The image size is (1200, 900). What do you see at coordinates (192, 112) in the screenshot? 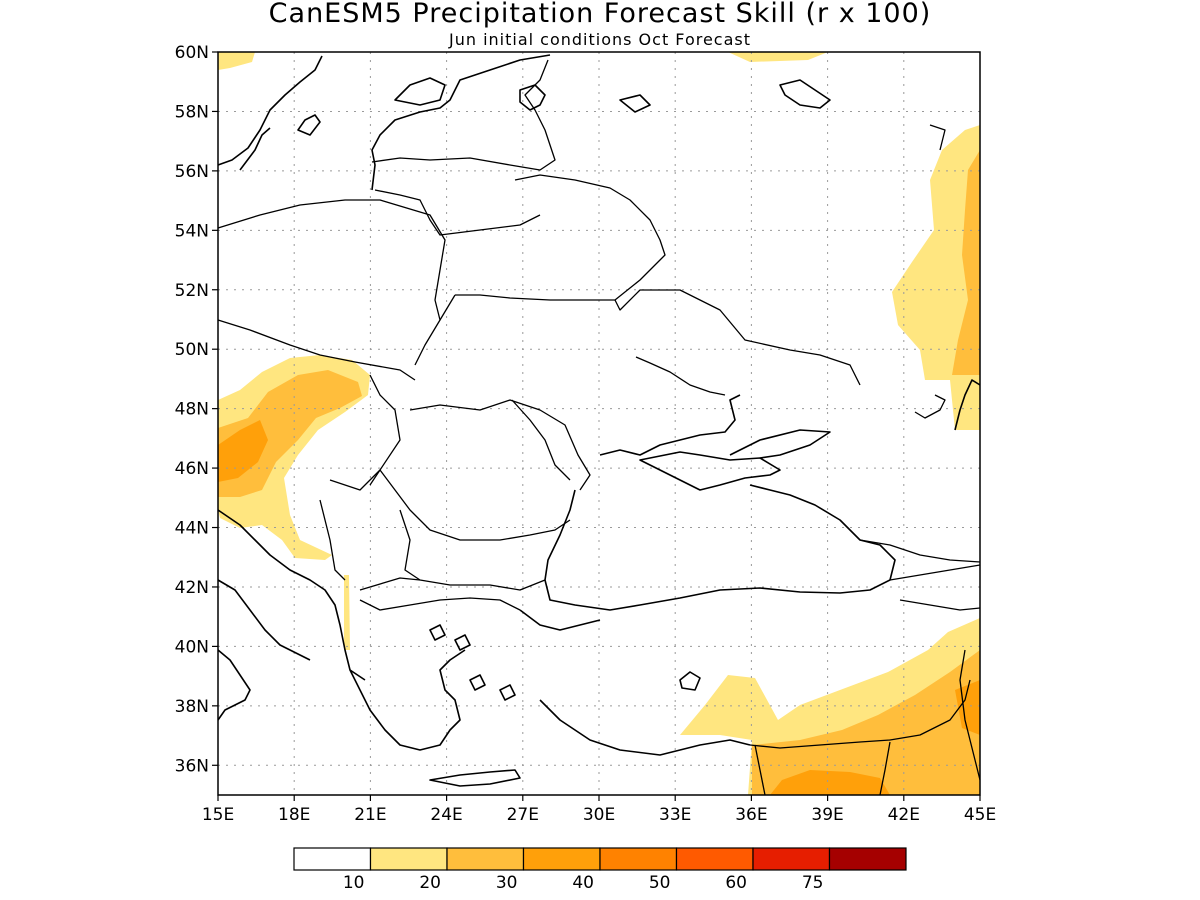
I see `lat-tick-label: 58N` at bounding box center [192, 112].